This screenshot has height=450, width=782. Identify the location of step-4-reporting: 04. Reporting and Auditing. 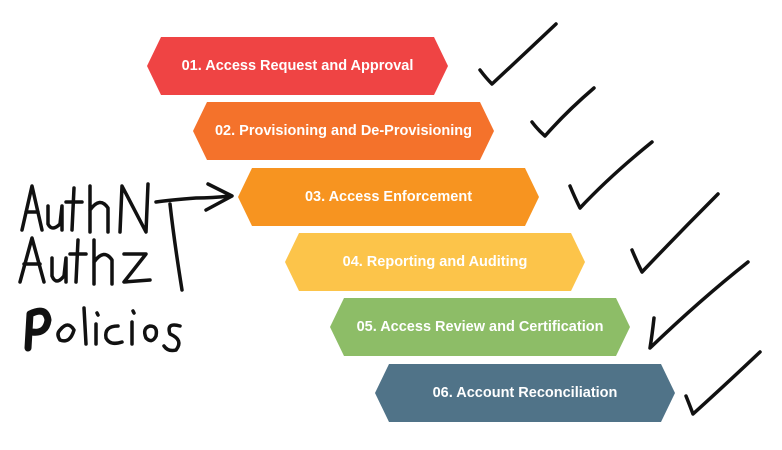
(435, 262).